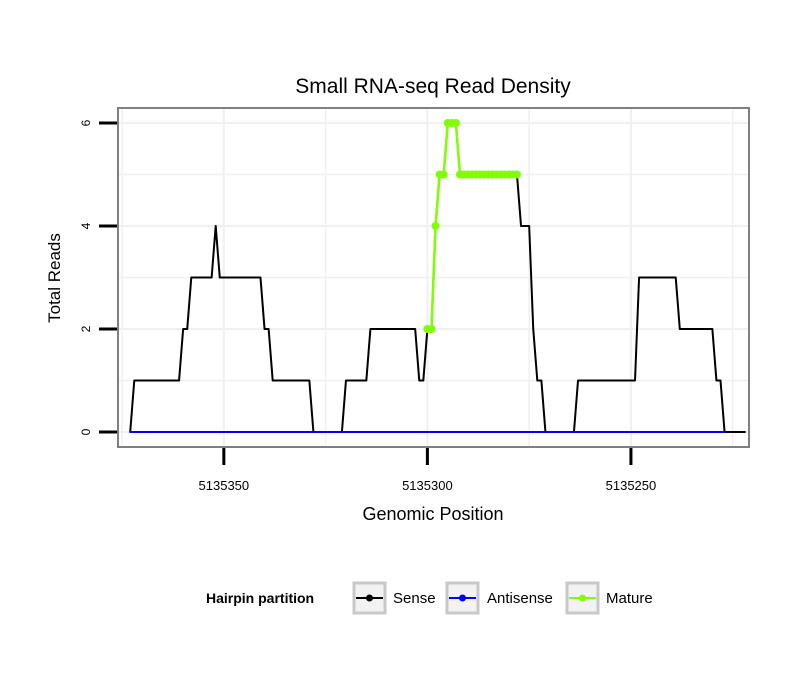  Describe the element at coordinates (428, 470) in the screenshot. I see `x-axis: 5135350 5135300 5135250` at that location.